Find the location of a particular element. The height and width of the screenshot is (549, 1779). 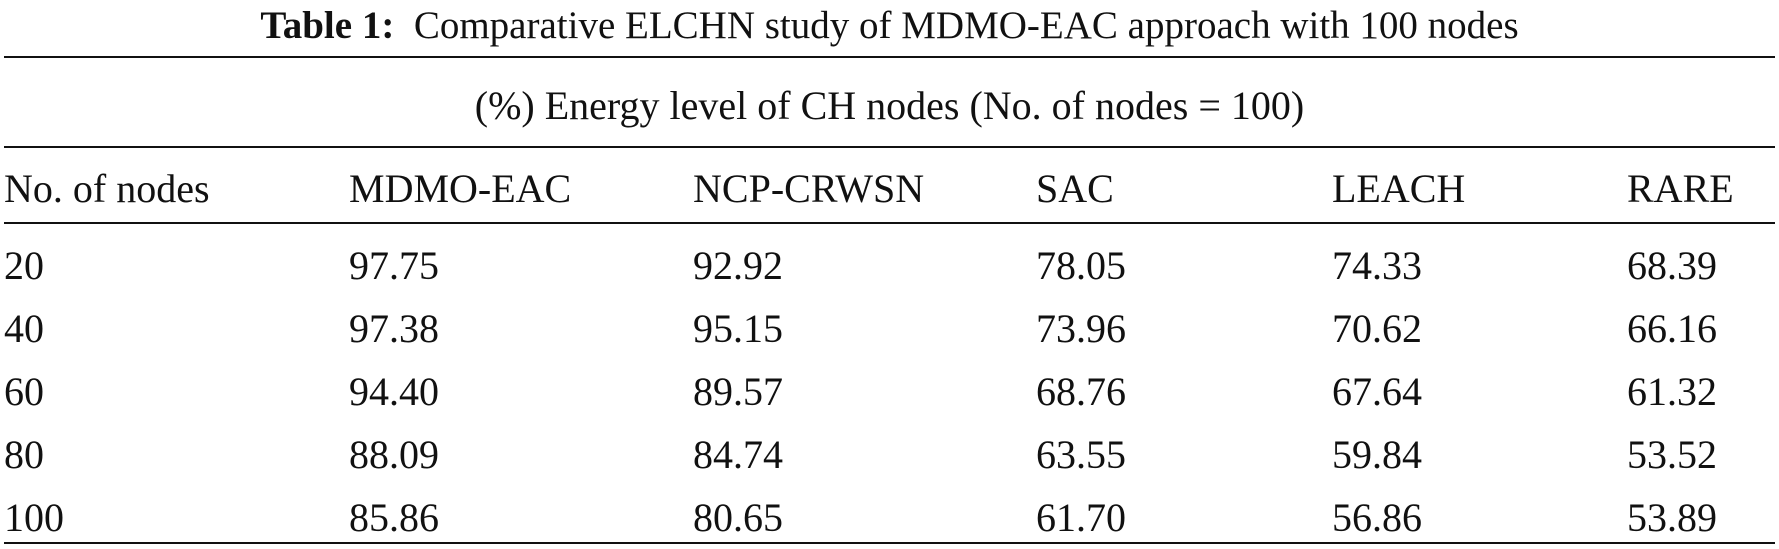

bottom-rule is located at coordinates (889, 543).